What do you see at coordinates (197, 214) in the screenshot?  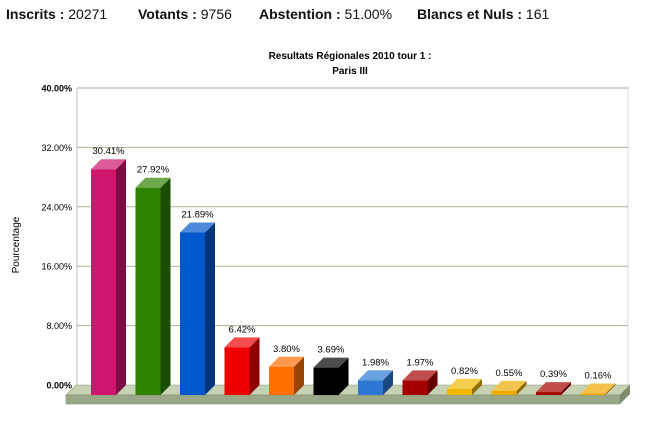 I see `data-label: 21.89%` at bounding box center [197, 214].